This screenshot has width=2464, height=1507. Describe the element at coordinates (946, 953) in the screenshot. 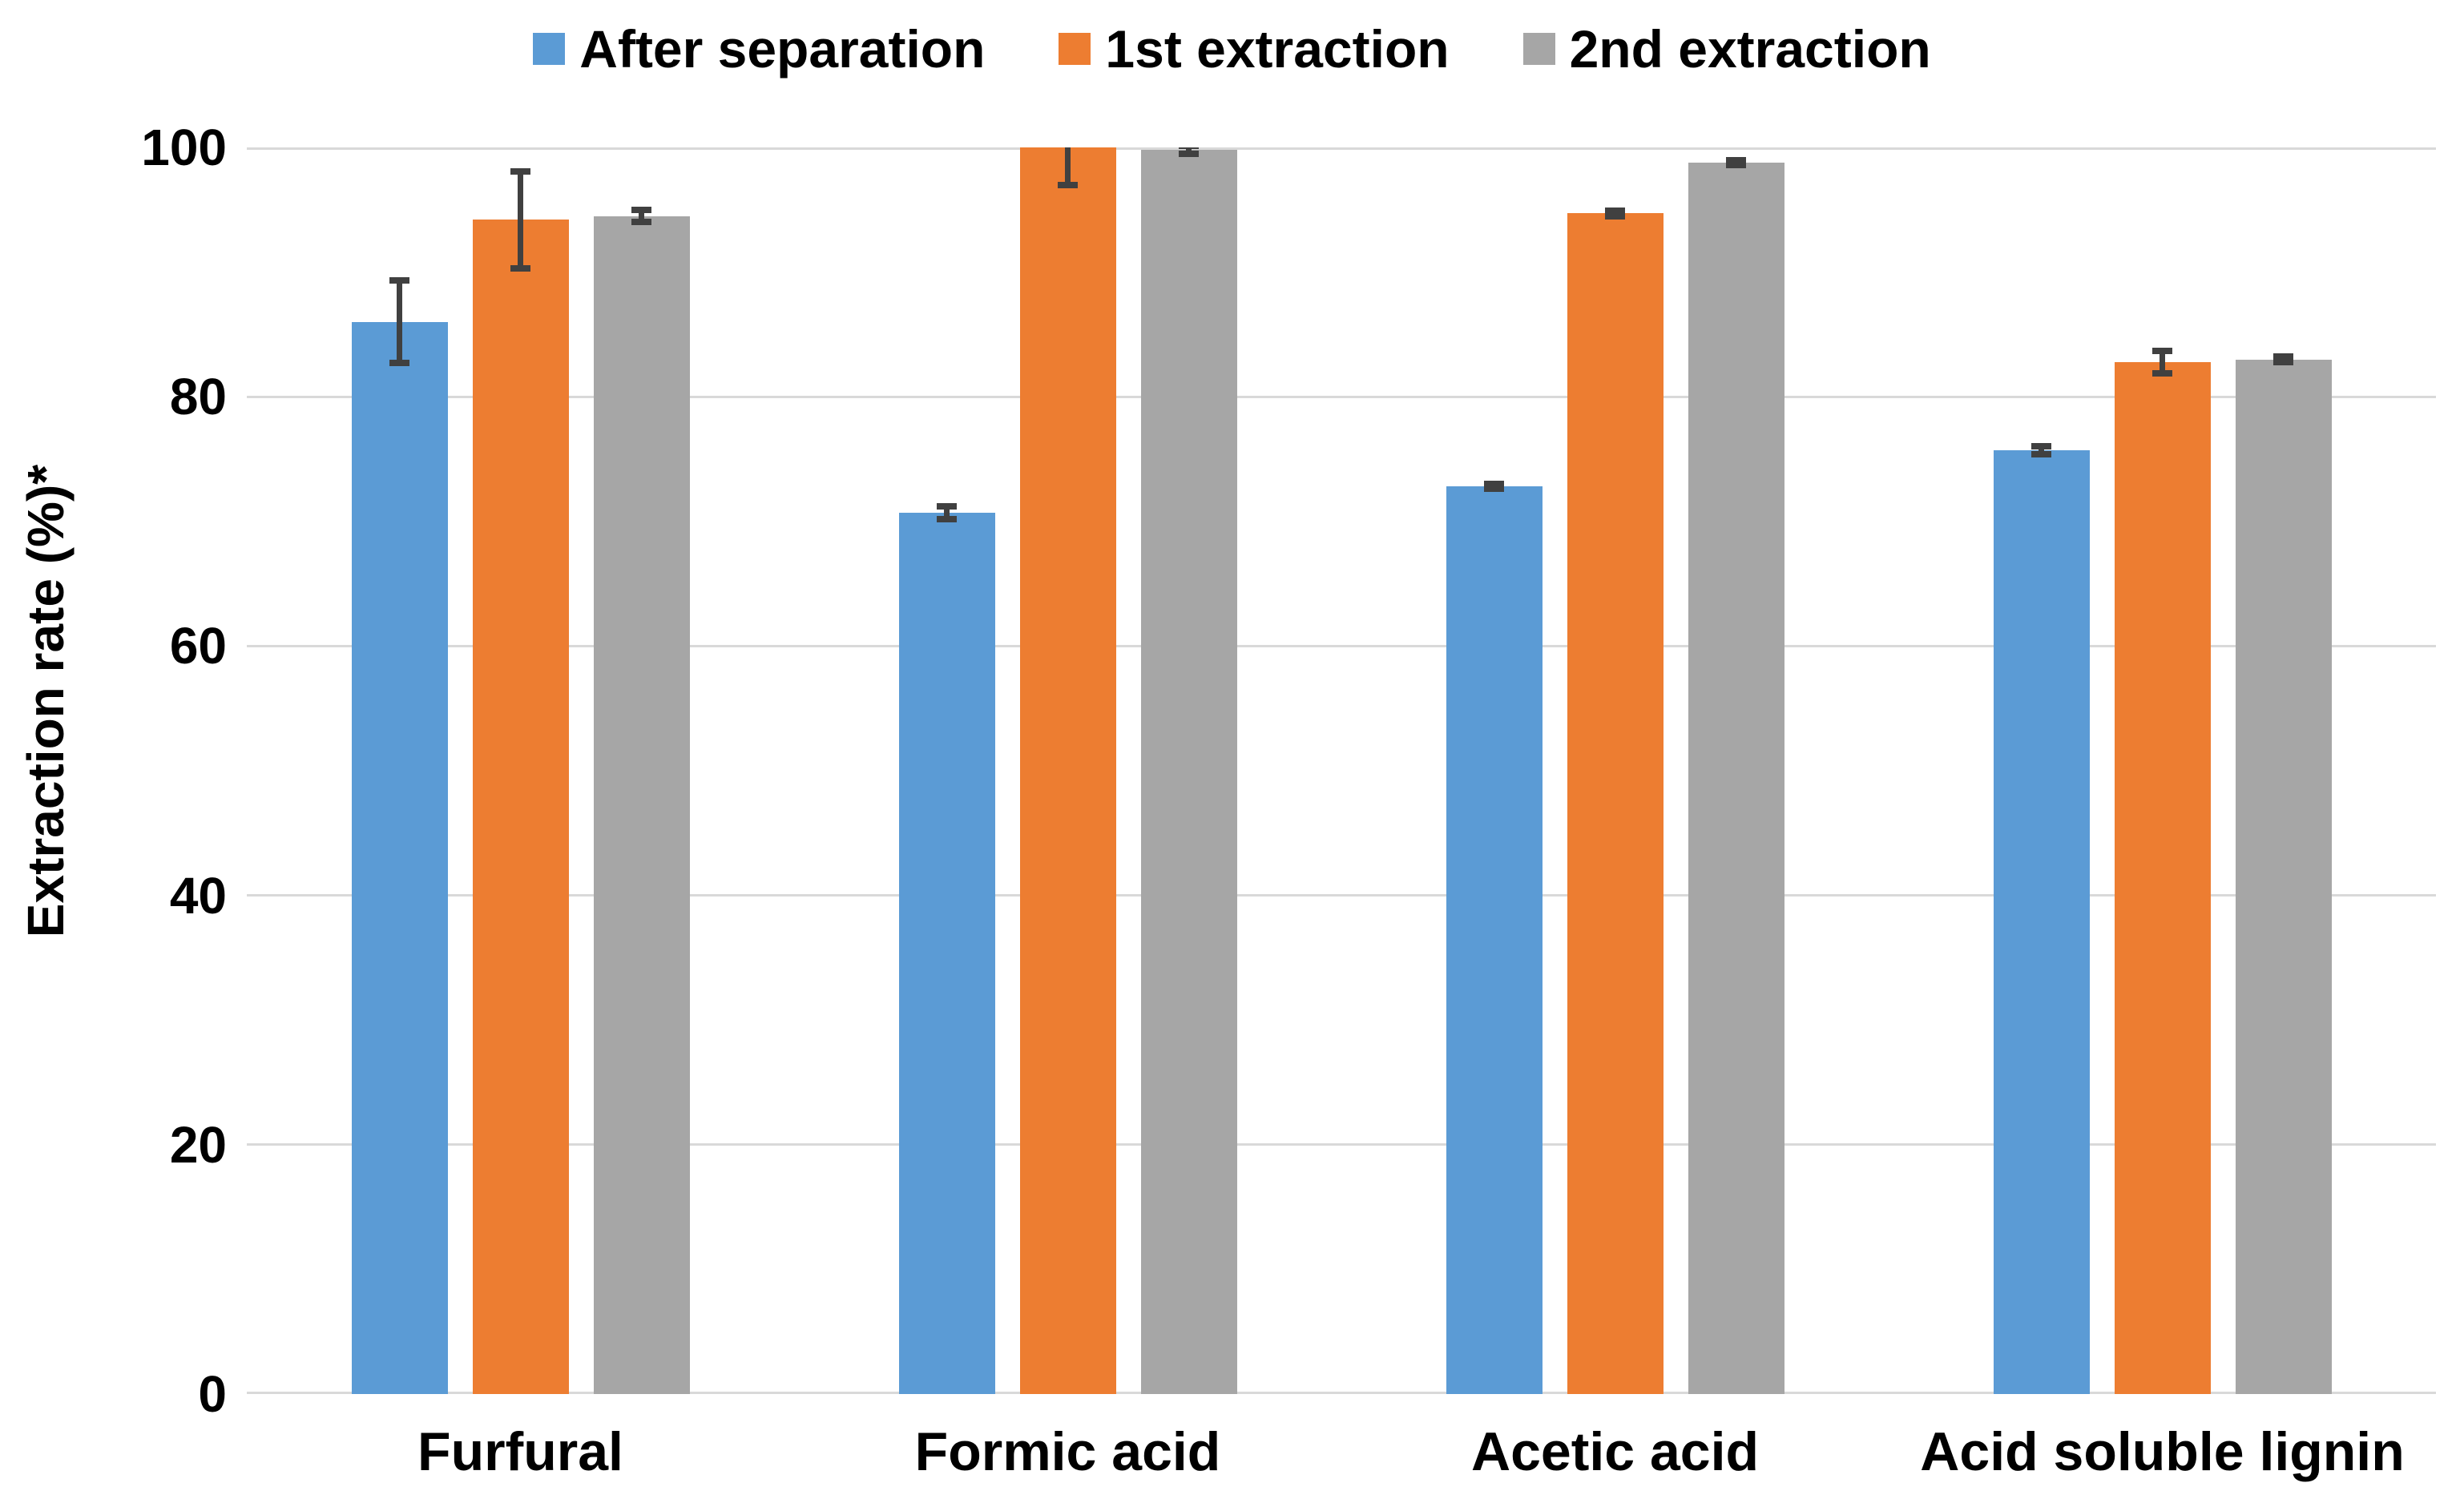

I see `bar-after-separation-formic-acid` at that location.